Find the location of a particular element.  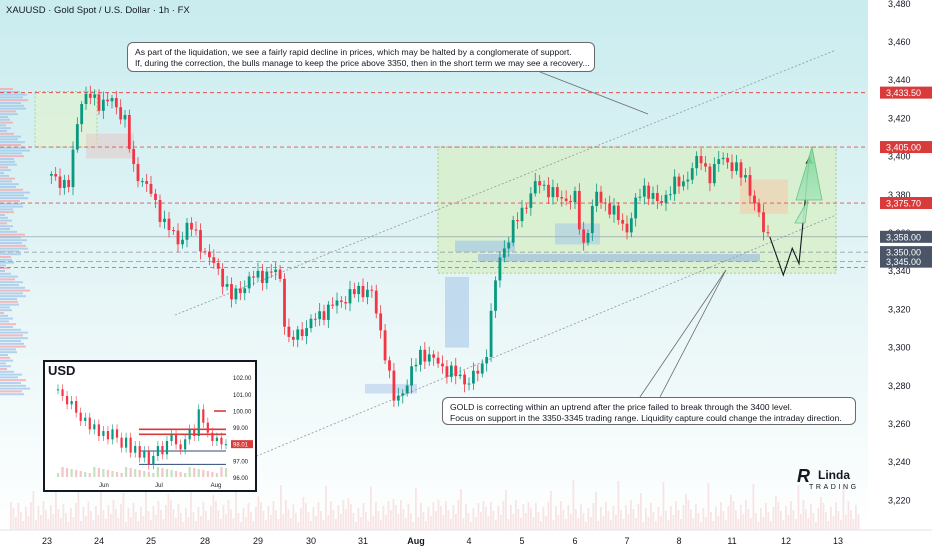

time-axis-tick: 13 is located at coordinates (838, 541).